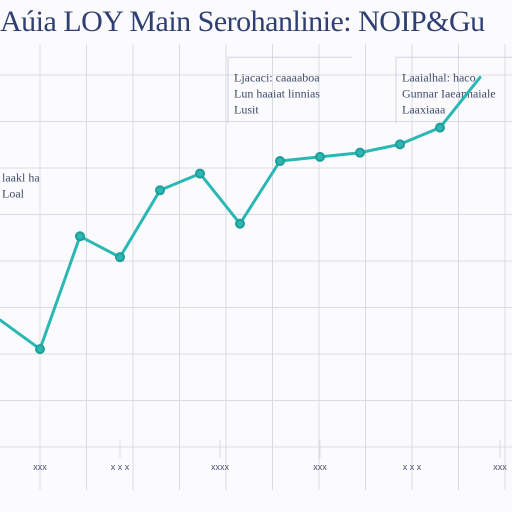 This screenshot has height=512, width=512. I want to click on x-tick-label: xxxx, so click(220, 467).